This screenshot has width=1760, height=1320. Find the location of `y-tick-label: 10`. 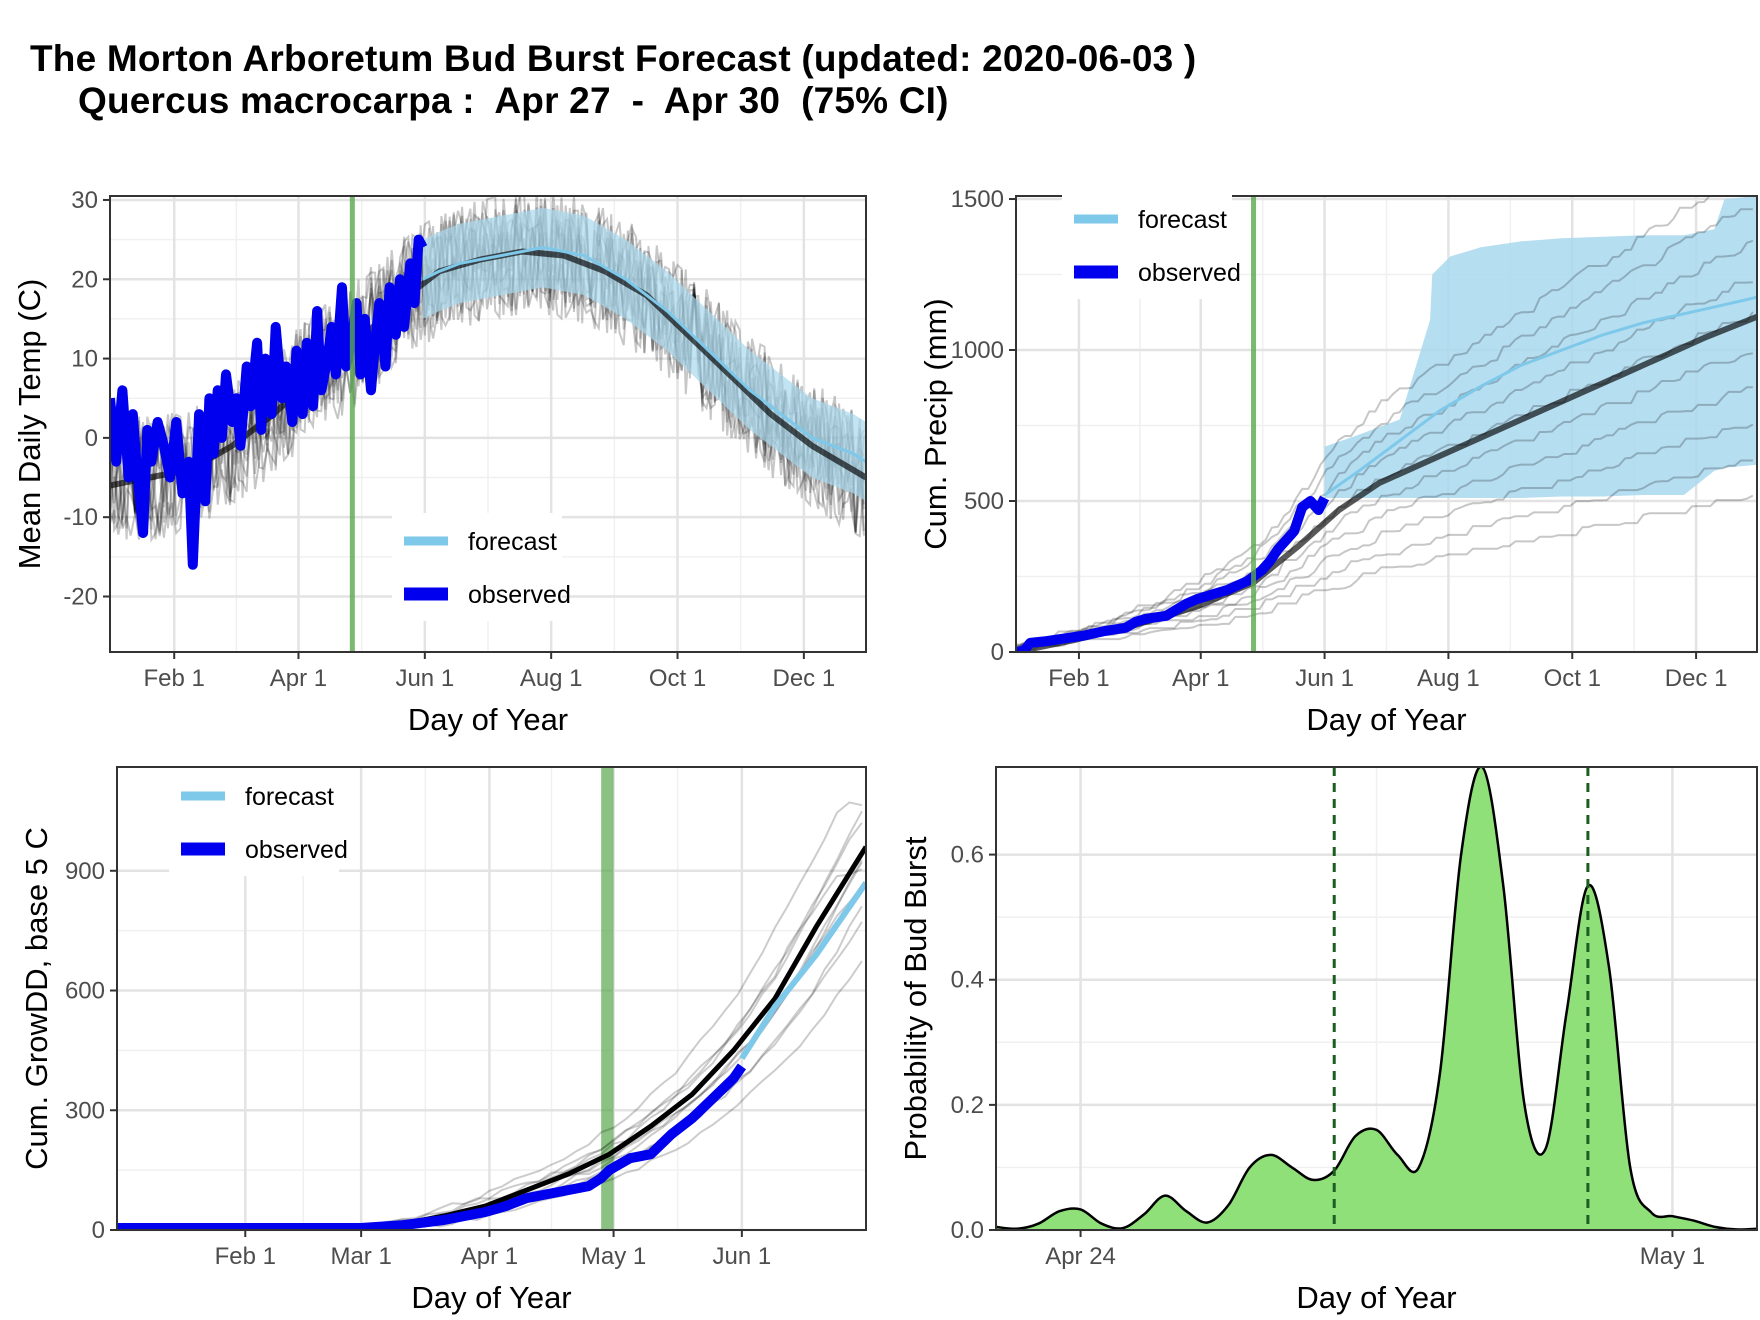

y-tick-label: 10 is located at coordinates (84, 359).